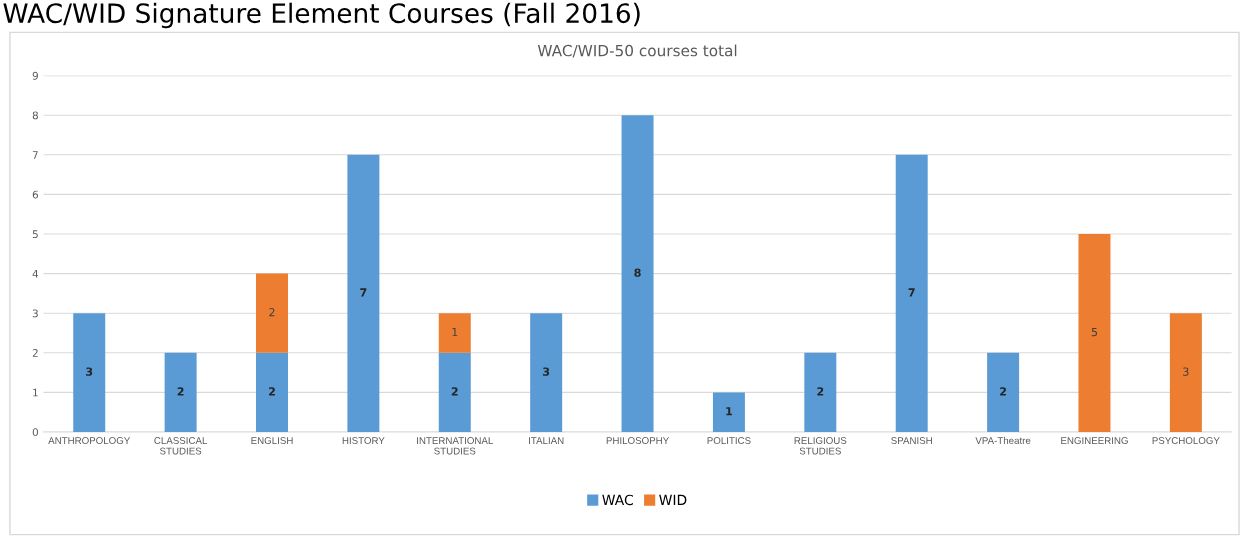 Image resolution: width=1244 pixels, height=540 pixels. What do you see at coordinates (1094, 440) in the screenshot?
I see `x-tick-label: ENGINEERING` at bounding box center [1094, 440].